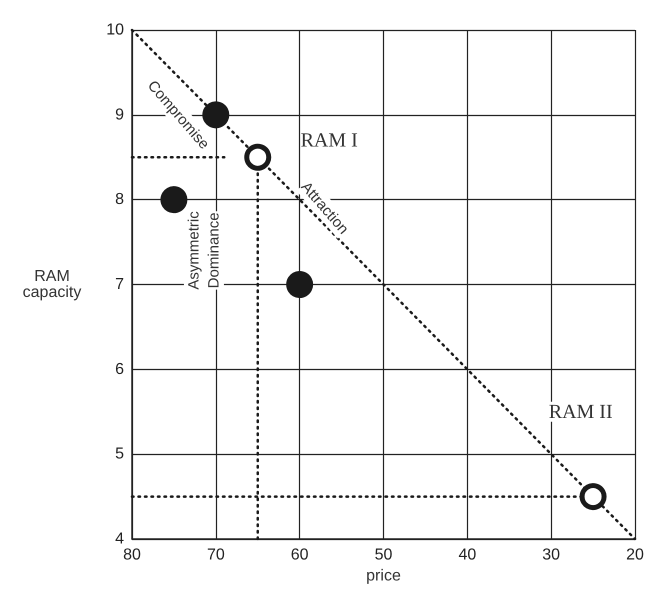  What do you see at coordinates (119, 199) in the screenshot?
I see `y-tick-label: 8` at bounding box center [119, 199].